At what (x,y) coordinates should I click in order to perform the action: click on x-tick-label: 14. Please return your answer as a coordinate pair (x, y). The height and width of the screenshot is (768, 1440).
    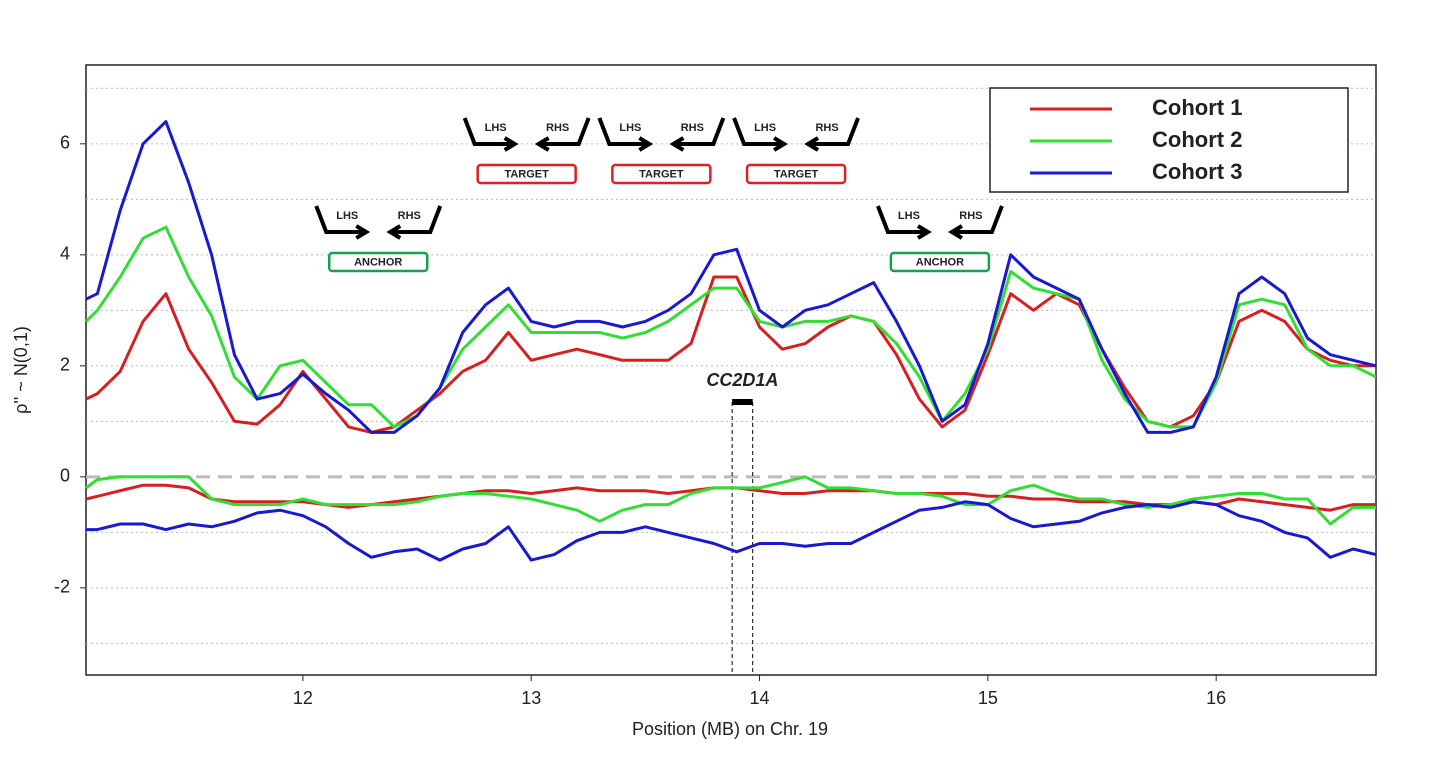
    Looking at the image, I should click on (760, 698).